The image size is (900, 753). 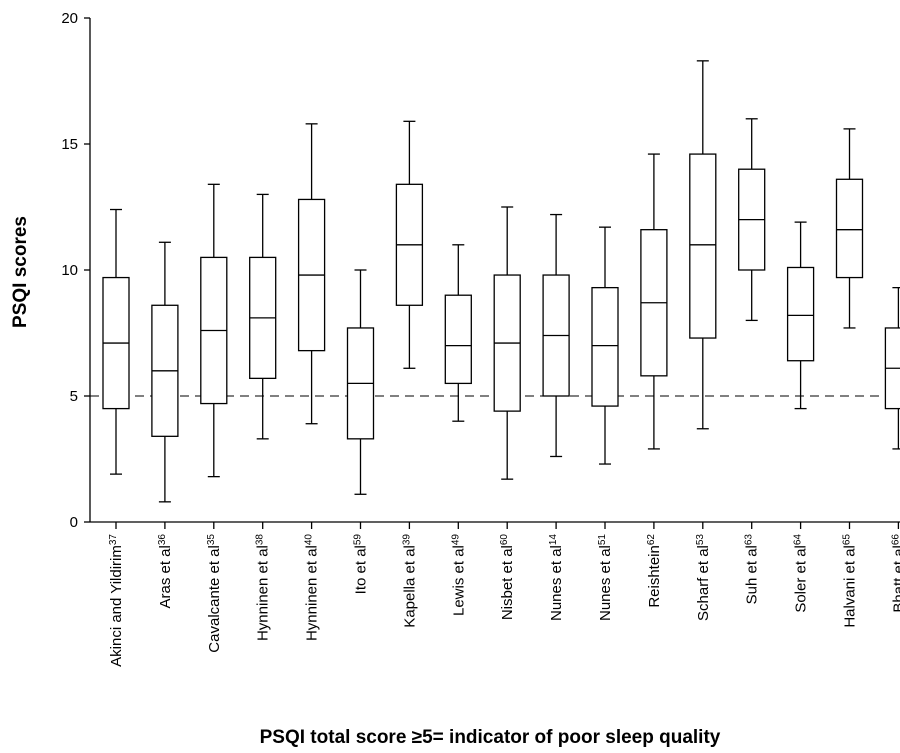 I want to click on category-ref: 40, so click(x=309, y=540).